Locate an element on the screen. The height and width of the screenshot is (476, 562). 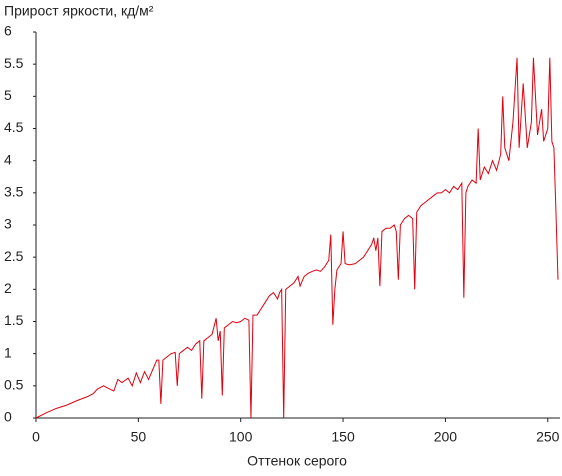
y-tick-label: 3.5 is located at coordinates (14, 192).